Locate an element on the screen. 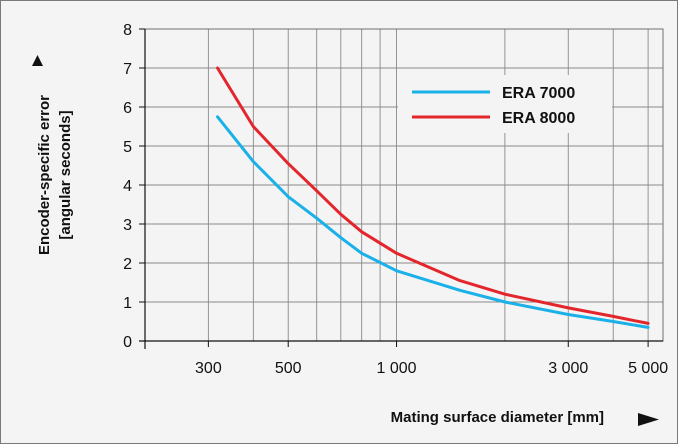 The width and height of the screenshot is (680, 446). y-tick-label: 5 is located at coordinates (127, 147).